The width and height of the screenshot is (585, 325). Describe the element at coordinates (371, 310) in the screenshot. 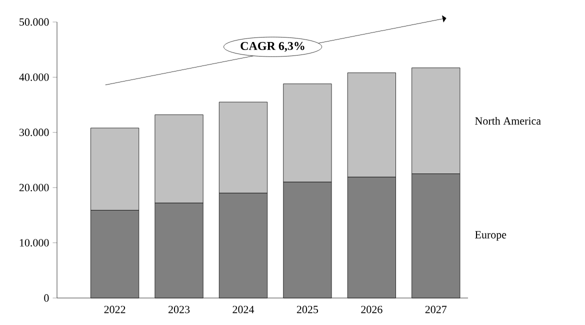

I see `x-tick-label: 2026` at that location.